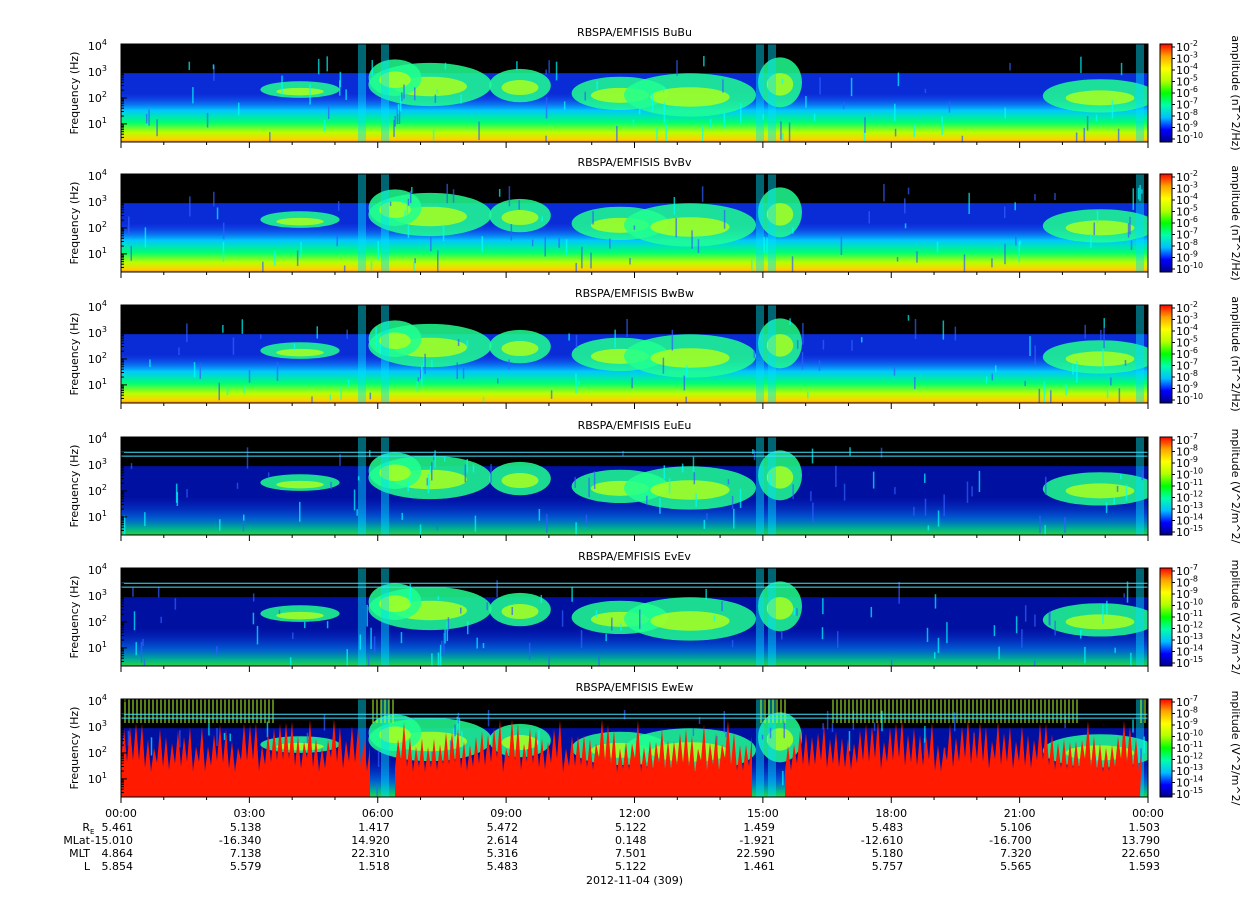  What do you see at coordinates (1100, 622) in the screenshot?
I see `emission-core` at bounding box center [1100, 622].